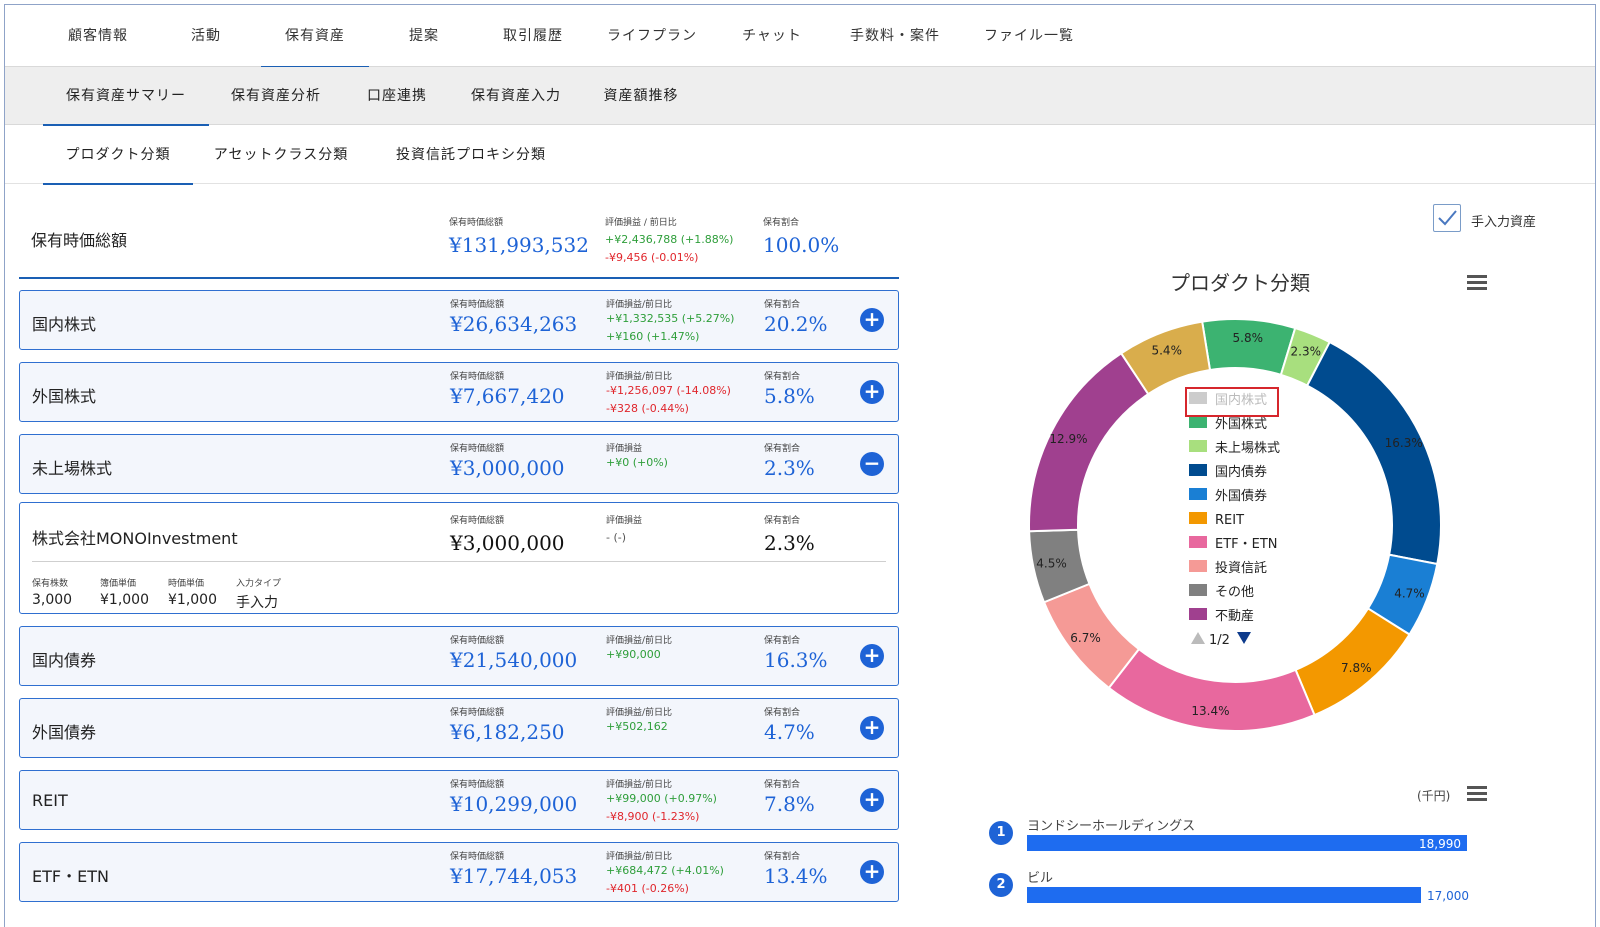 This screenshot has height=927, width=1600. What do you see at coordinates (1241, 424) in the screenshot?
I see `legend-item: 外国株式` at bounding box center [1241, 424].